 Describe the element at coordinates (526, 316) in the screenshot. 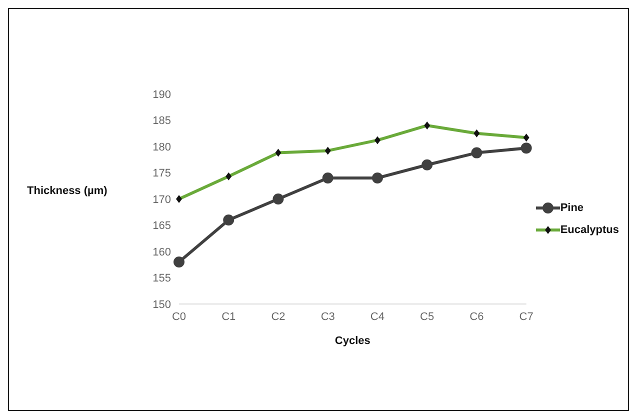

I see `x-tick-label: C7` at that location.